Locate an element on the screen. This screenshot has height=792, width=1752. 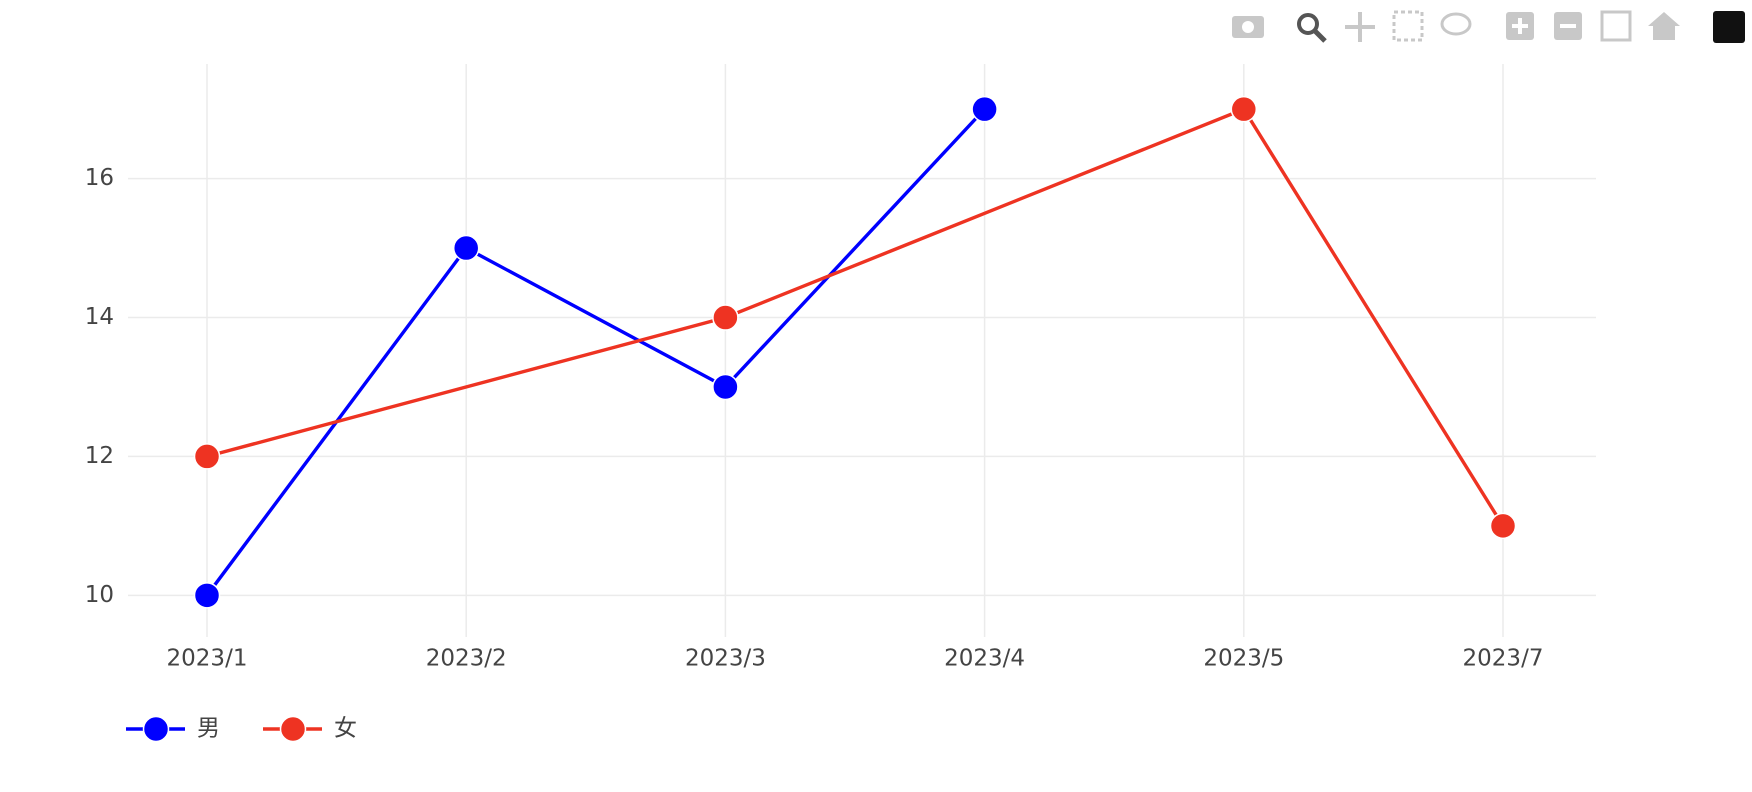
y-tick-label: 14 is located at coordinates (99, 317).